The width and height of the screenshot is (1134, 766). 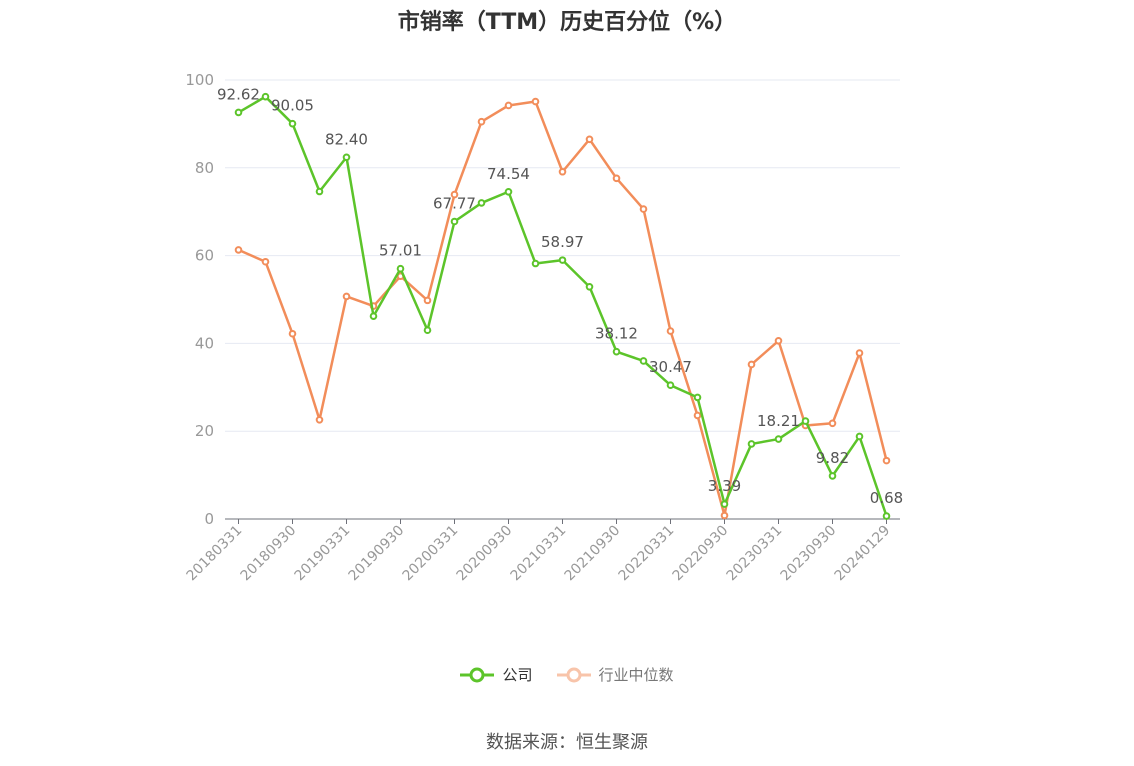 I want to click on x-tick-label: 20220930, so click(x=701, y=554).